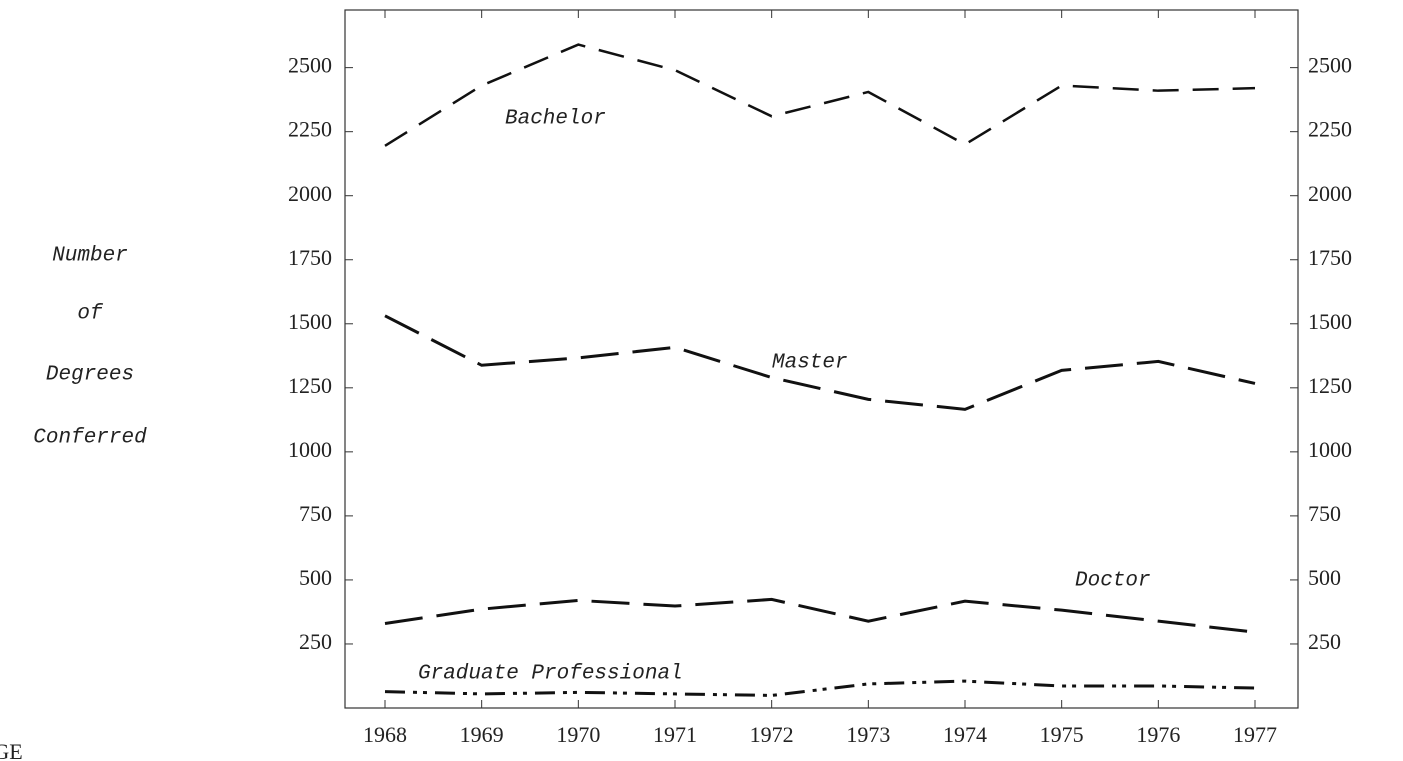 The height and width of the screenshot is (761, 1403). I want to click on y2-tick-label: 500, so click(1324, 577).